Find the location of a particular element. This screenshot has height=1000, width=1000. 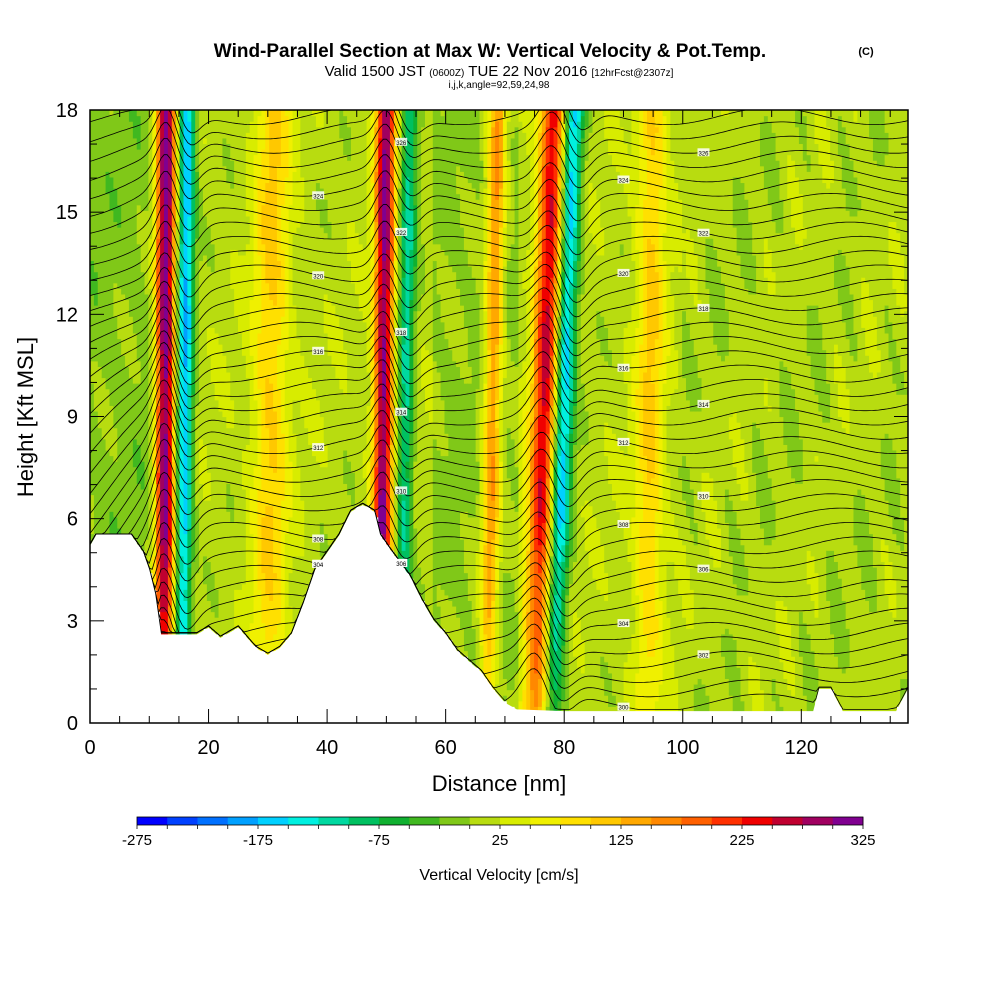

colorbar-swatch is located at coordinates (727, 821).